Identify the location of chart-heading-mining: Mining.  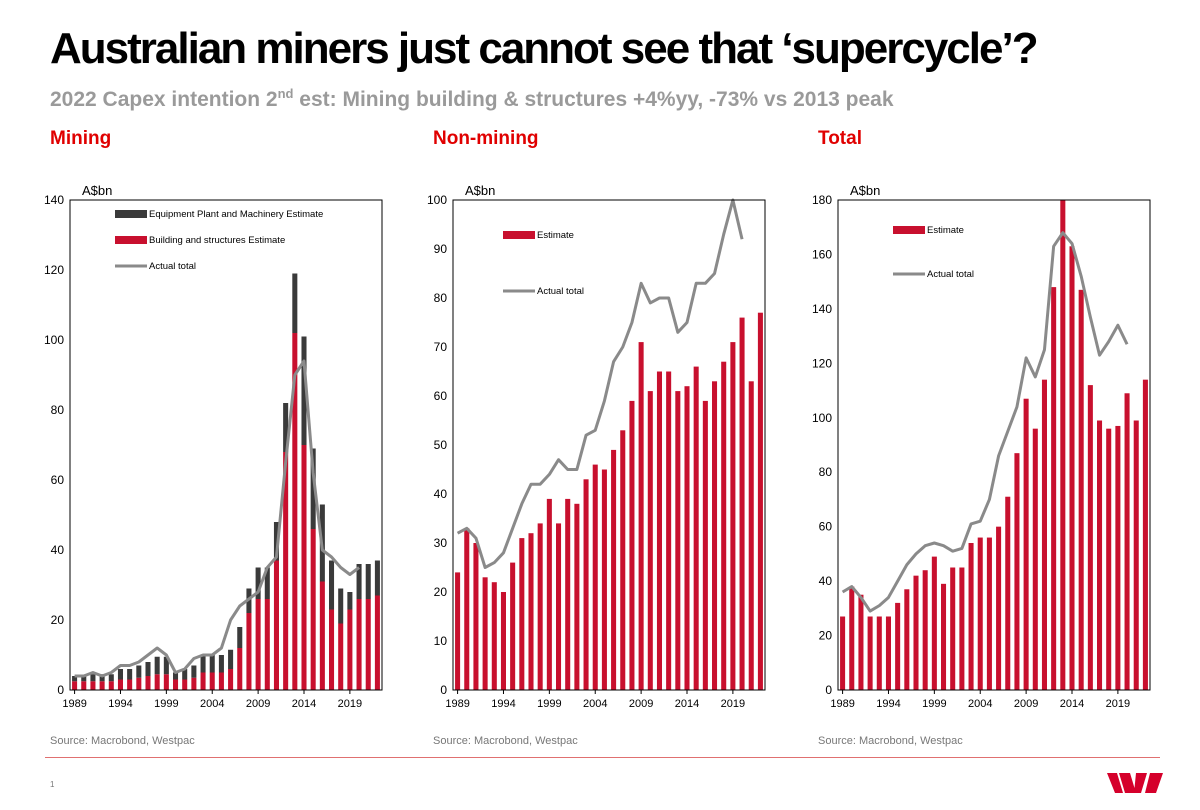
(81, 138).